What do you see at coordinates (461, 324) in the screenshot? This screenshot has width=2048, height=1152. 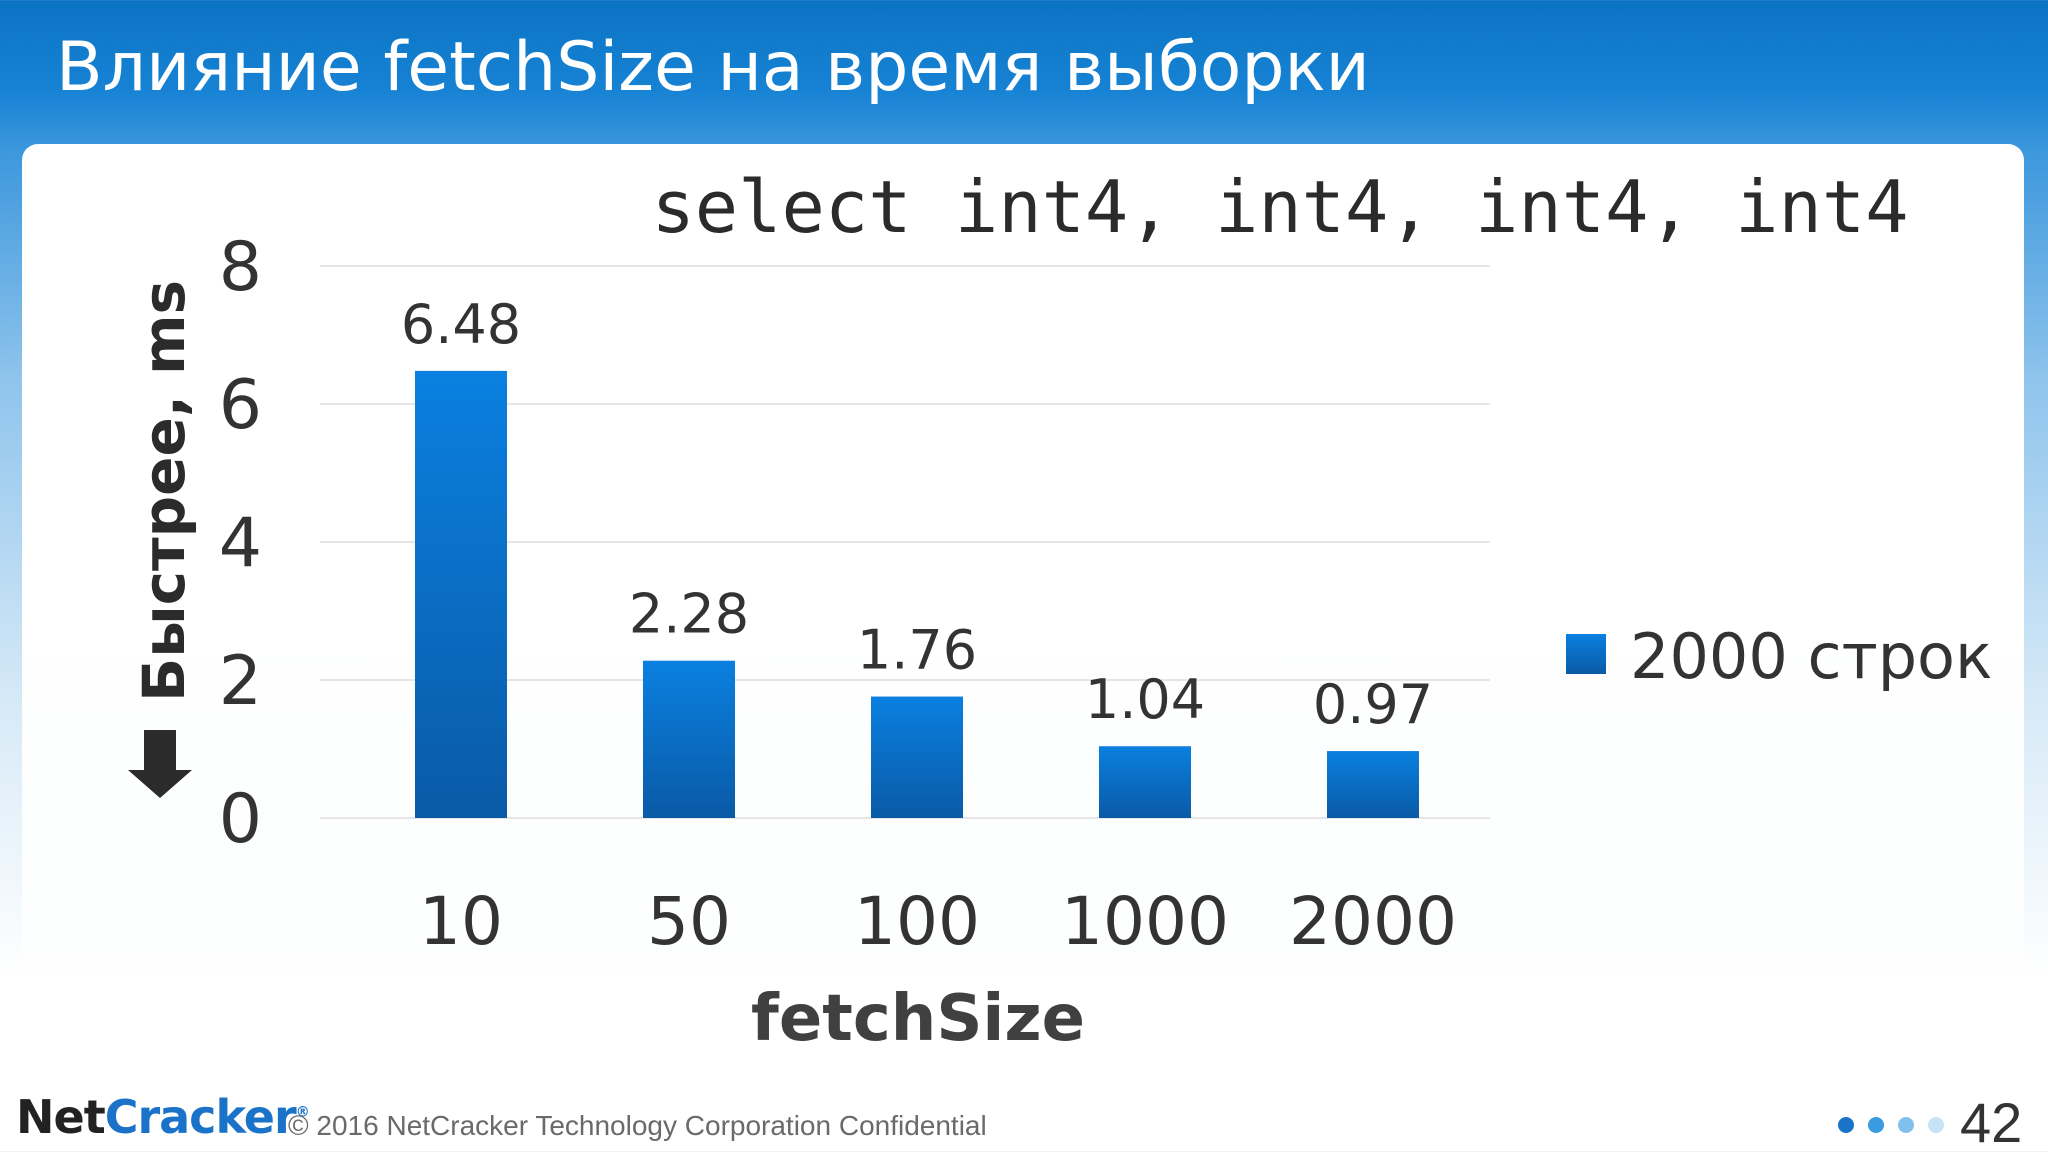 I see `data-label-10: 6.48` at bounding box center [461, 324].